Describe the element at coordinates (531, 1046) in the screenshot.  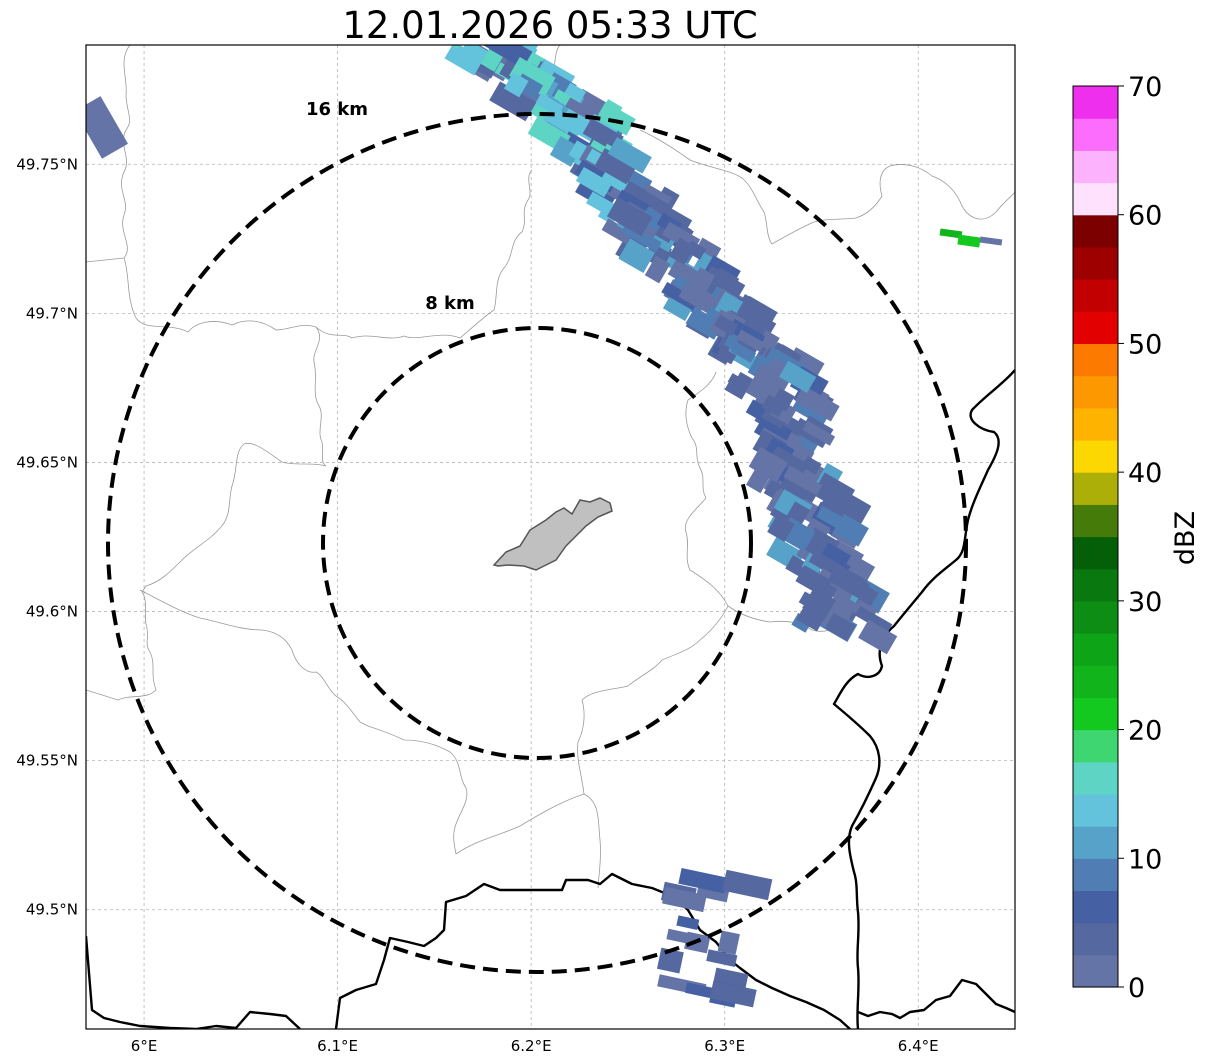
I see `x-tick-label: 6.2°E` at that location.